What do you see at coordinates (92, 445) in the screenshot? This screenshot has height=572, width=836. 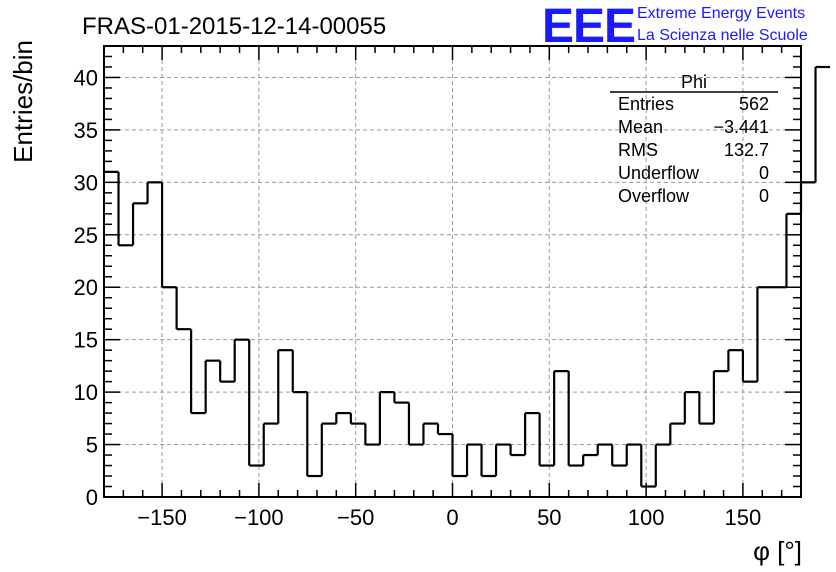 I see `y-tick-label: 5` at bounding box center [92, 445].